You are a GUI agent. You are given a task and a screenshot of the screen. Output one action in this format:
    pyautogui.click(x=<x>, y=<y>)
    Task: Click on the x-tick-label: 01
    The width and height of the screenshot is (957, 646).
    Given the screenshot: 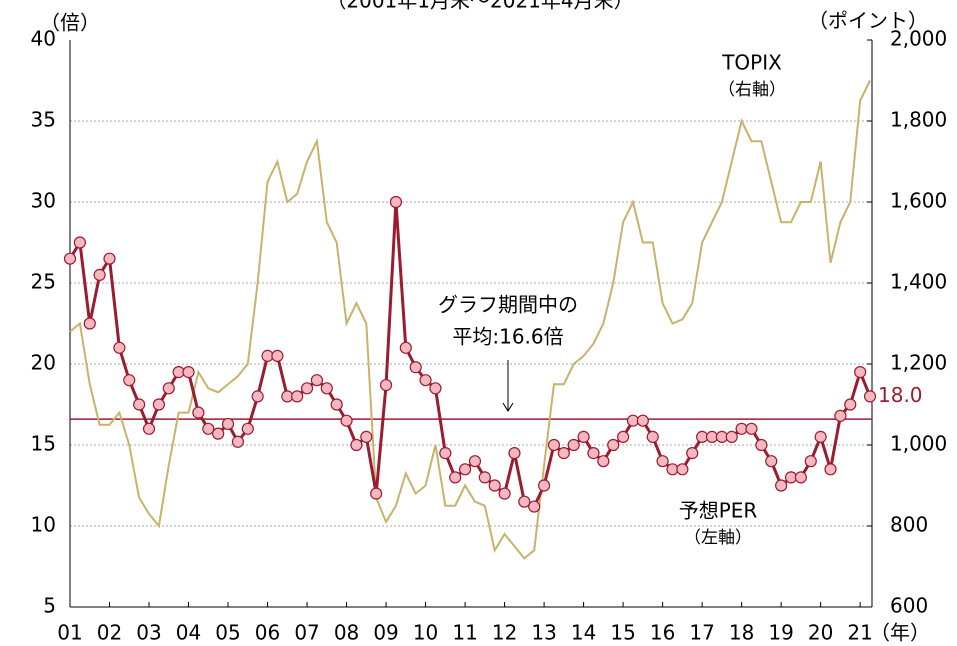 What is the action you would take?
    pyautogui.click(x=69, y=633)
    